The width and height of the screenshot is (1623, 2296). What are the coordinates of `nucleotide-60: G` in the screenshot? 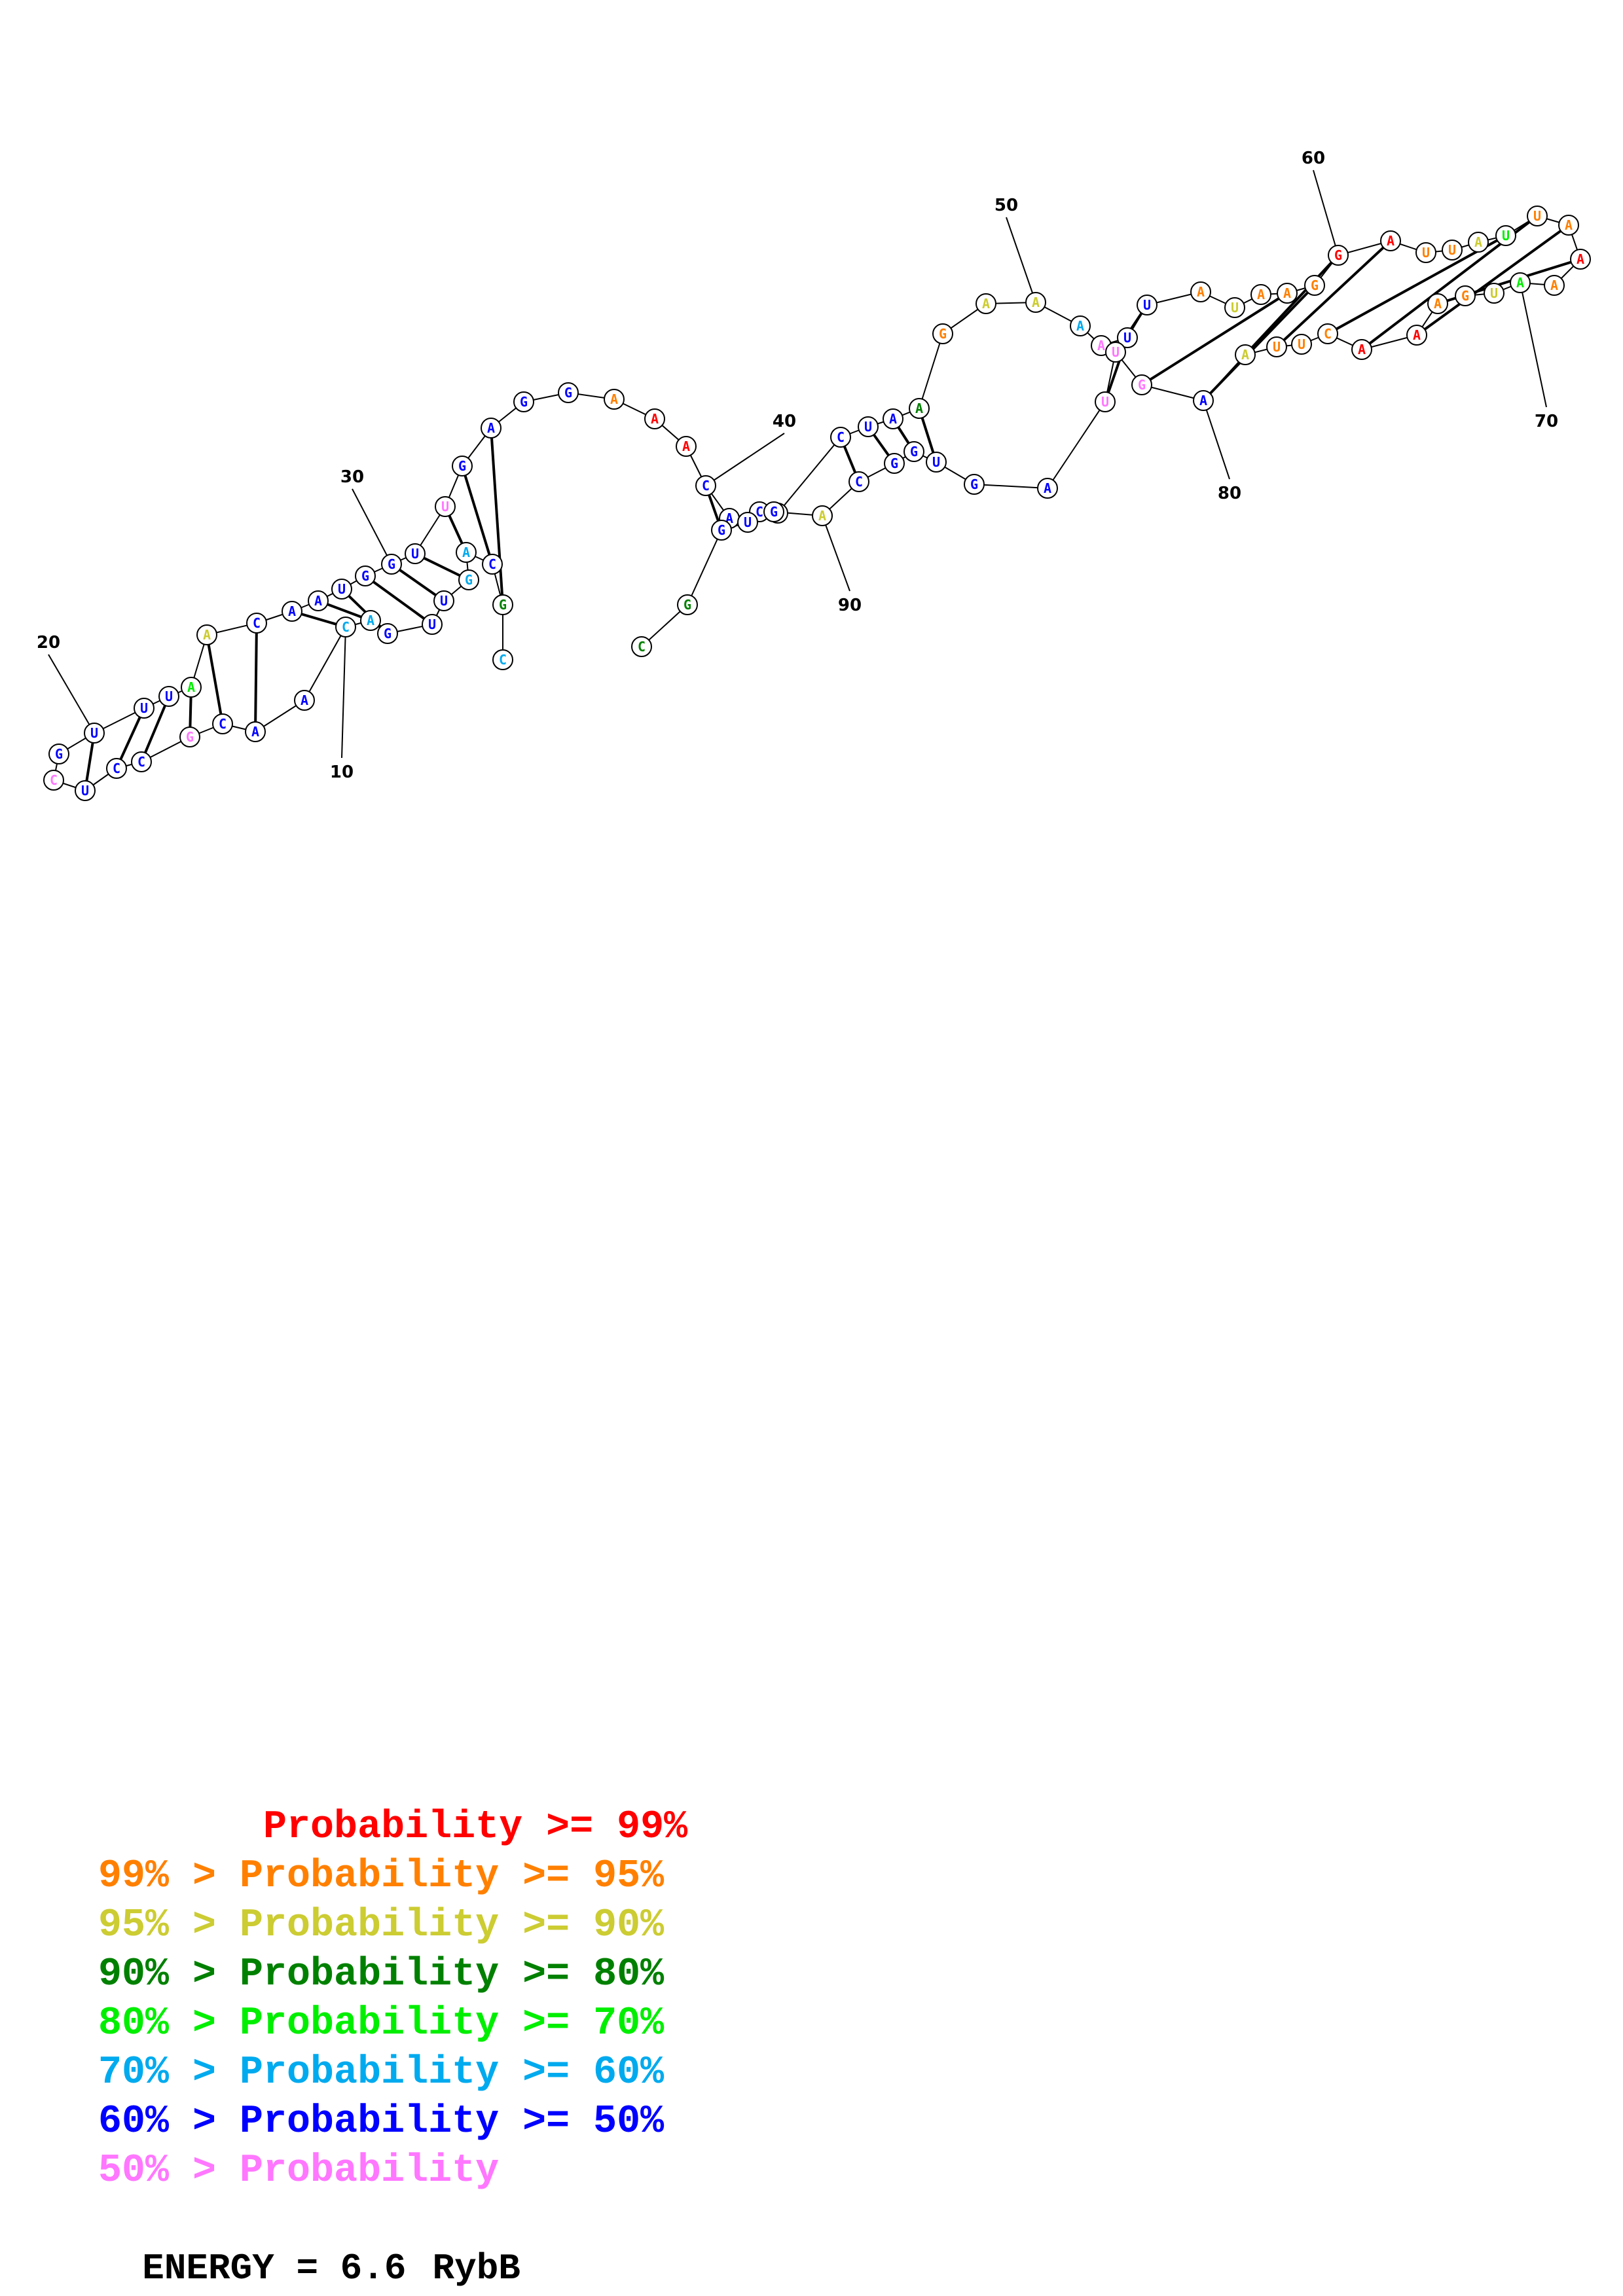 It's located at (1338, 255).